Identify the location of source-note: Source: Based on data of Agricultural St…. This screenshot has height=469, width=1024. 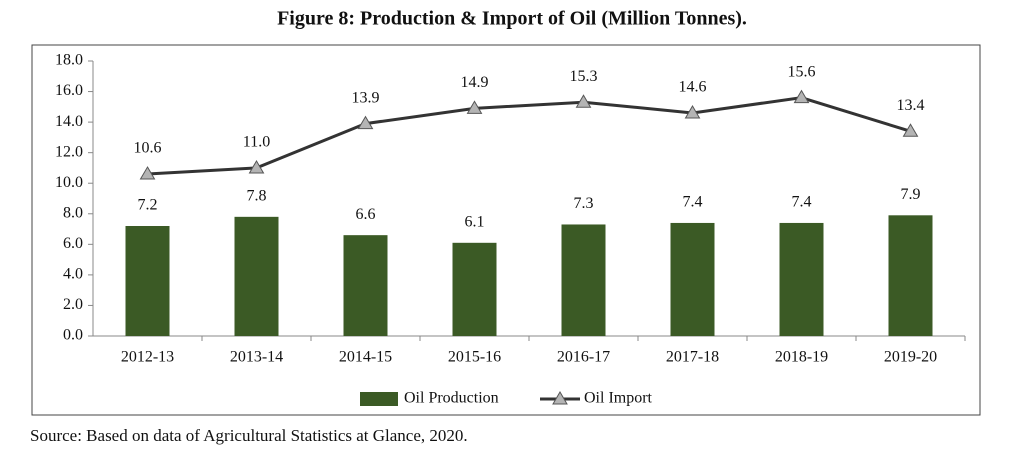
(249, 435).